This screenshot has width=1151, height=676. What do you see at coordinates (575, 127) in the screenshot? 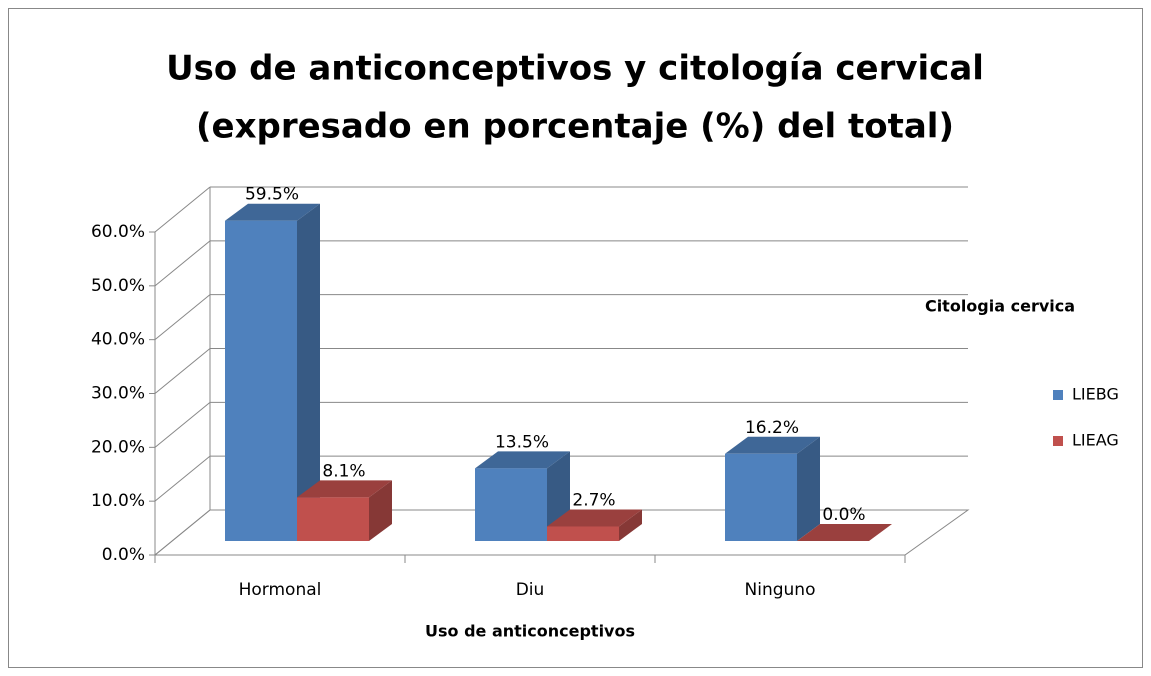
I see `chart-title: (expresado en porcentaje (%) del total)` at bounding box center [575, 127].